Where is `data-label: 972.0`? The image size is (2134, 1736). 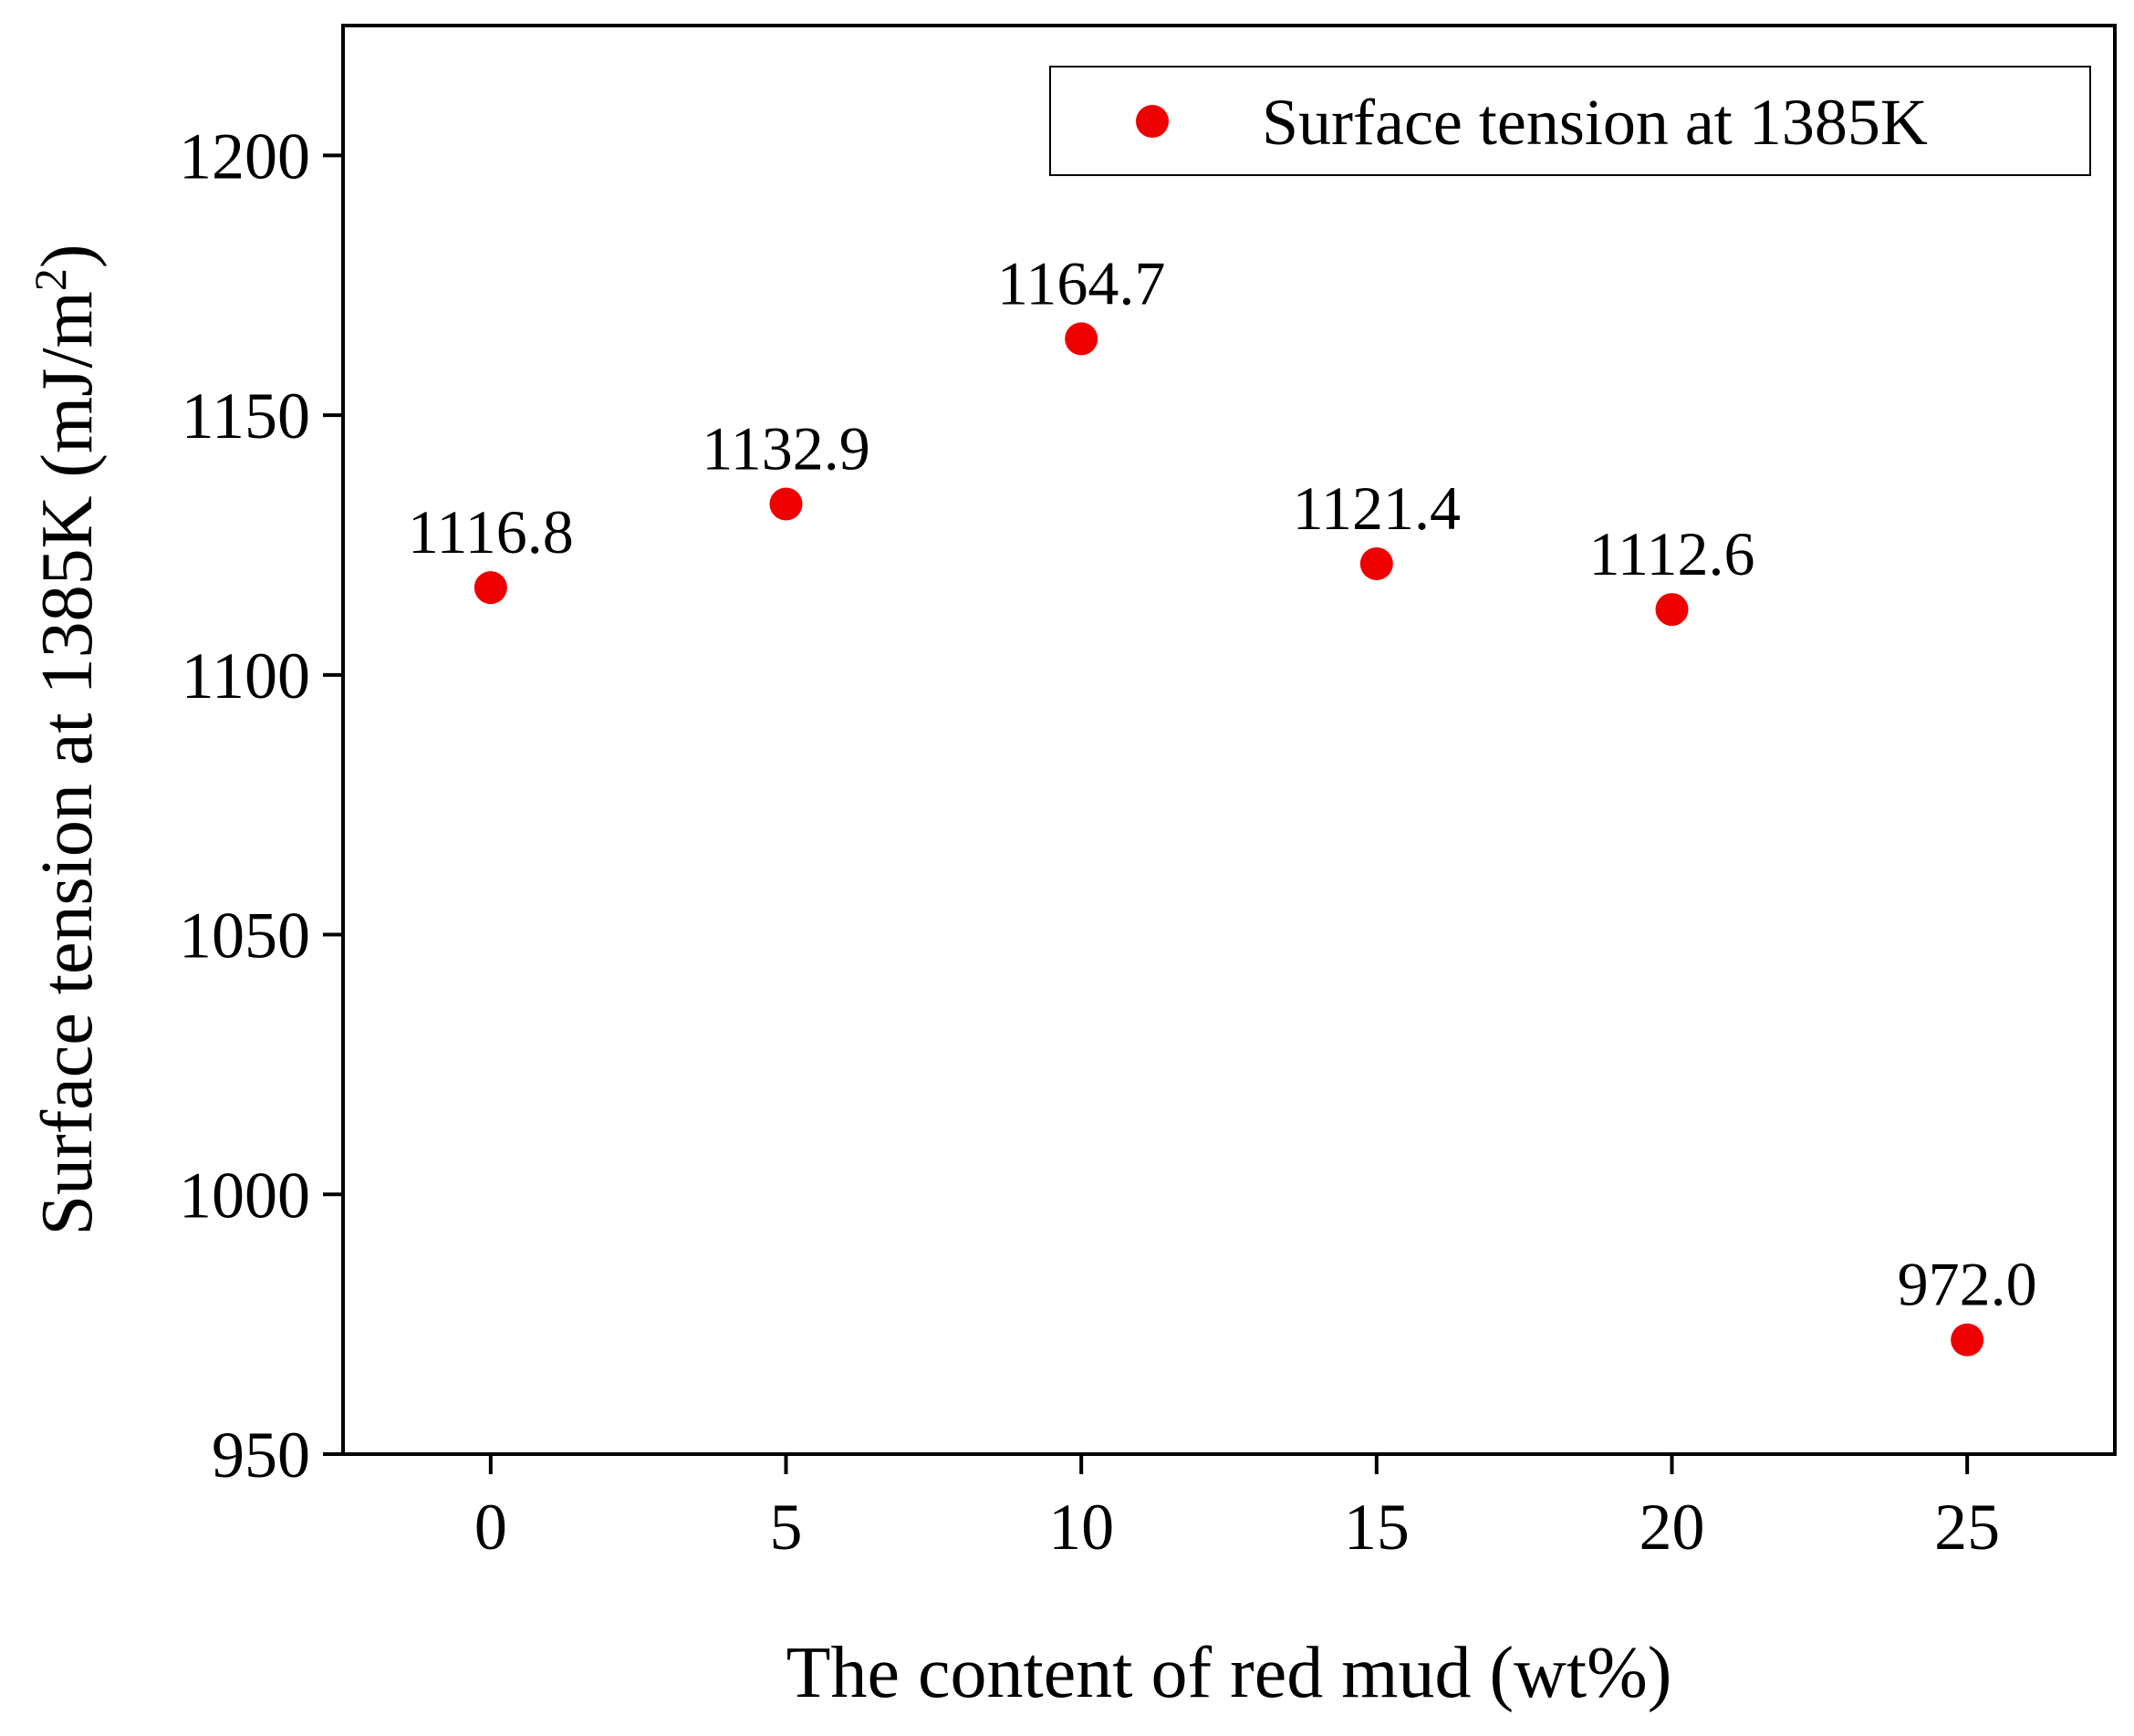 data-label: 972.0 is located at coordinates (1967, 1284).